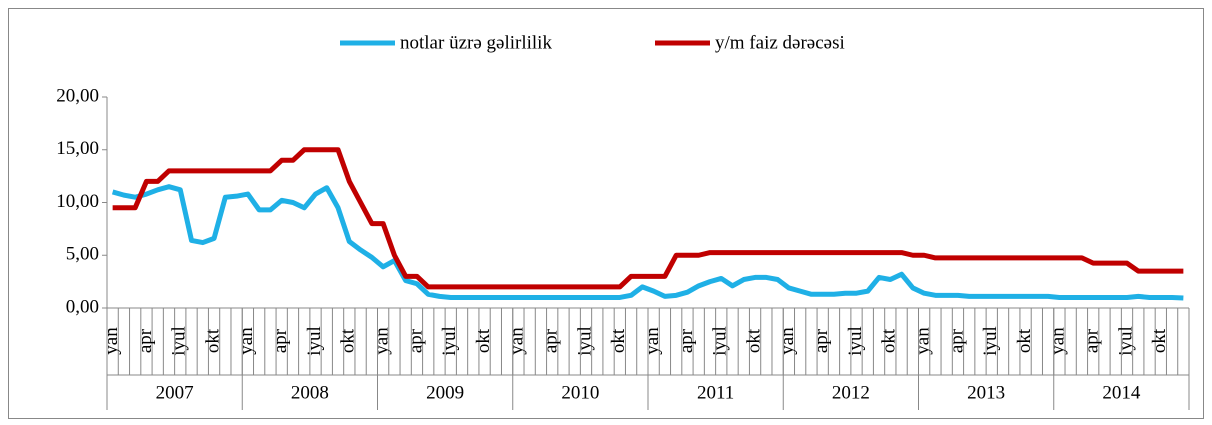 This screenshot has height=425, width=1212. Describe the element at coordinates (986, 392) in the screenshot. I see `group-label: 2013` at that location.